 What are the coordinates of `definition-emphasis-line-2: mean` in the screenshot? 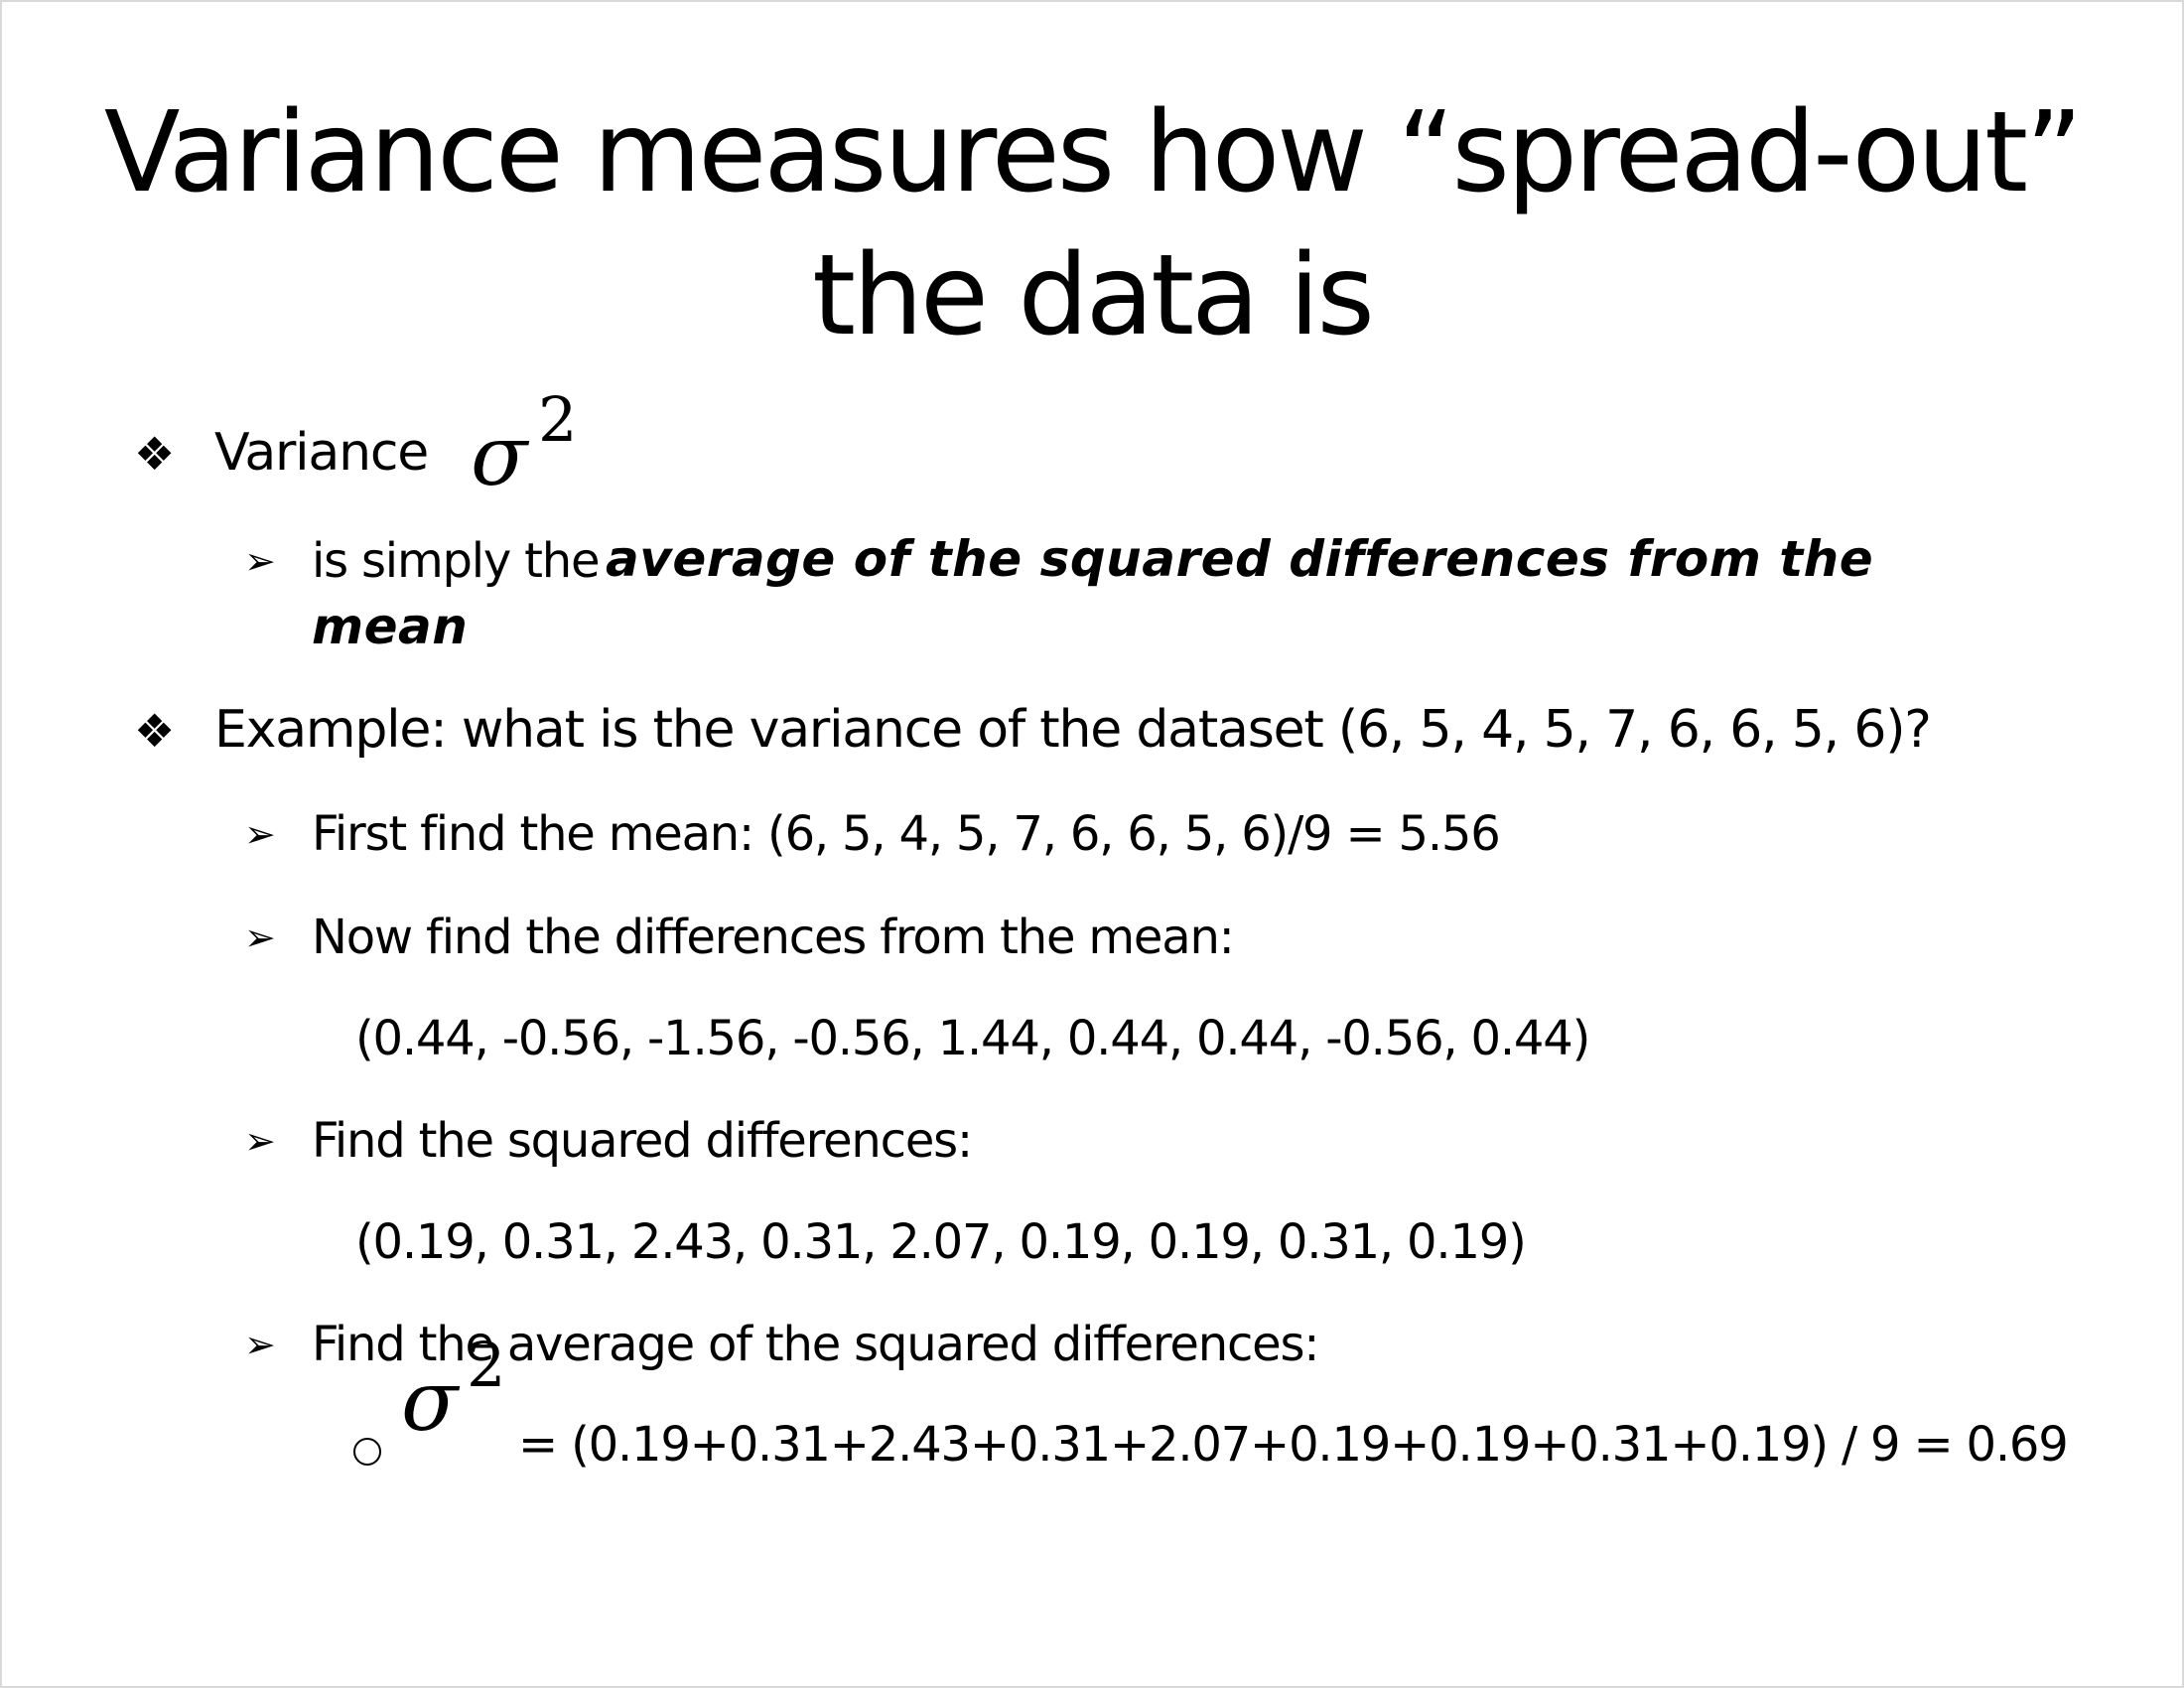 It's located at (390, 626).